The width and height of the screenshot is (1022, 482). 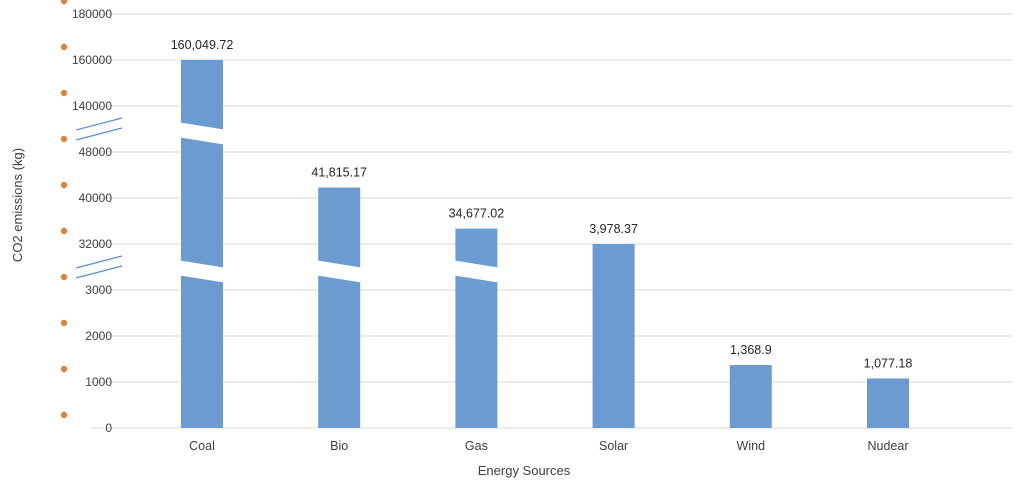 I want to click on y-tick-label: 0, so click(x=108, y=428).